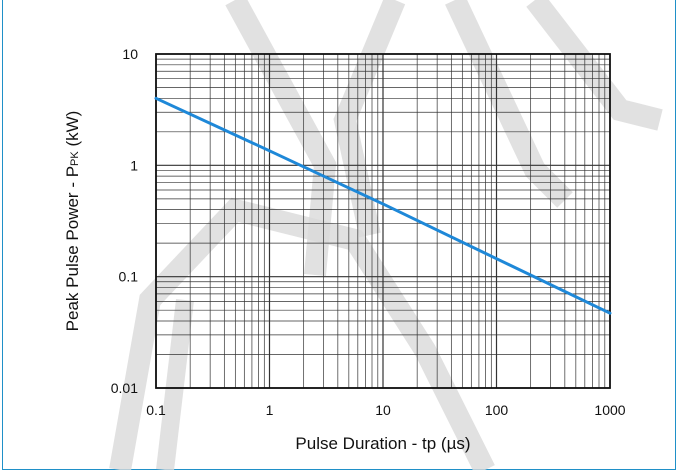 This screenshot has width=678, height=470. Describe the element at coordinates (270, 410) in the screenshot. I see `x-tick-label: 1` at that location.